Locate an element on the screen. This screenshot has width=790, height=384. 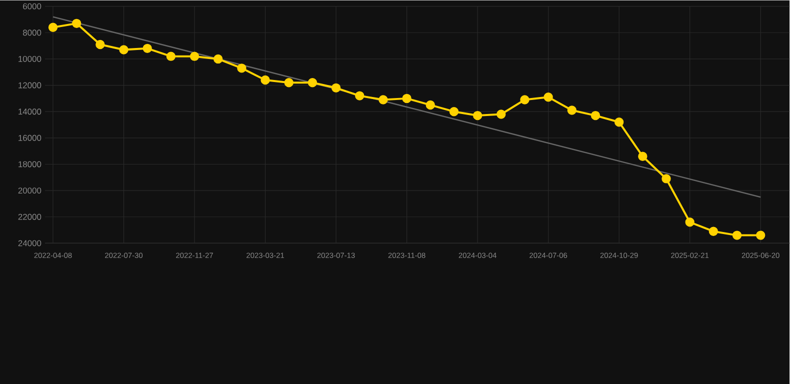
y-tick-label: 10000 is located at coordinates (30, 59).